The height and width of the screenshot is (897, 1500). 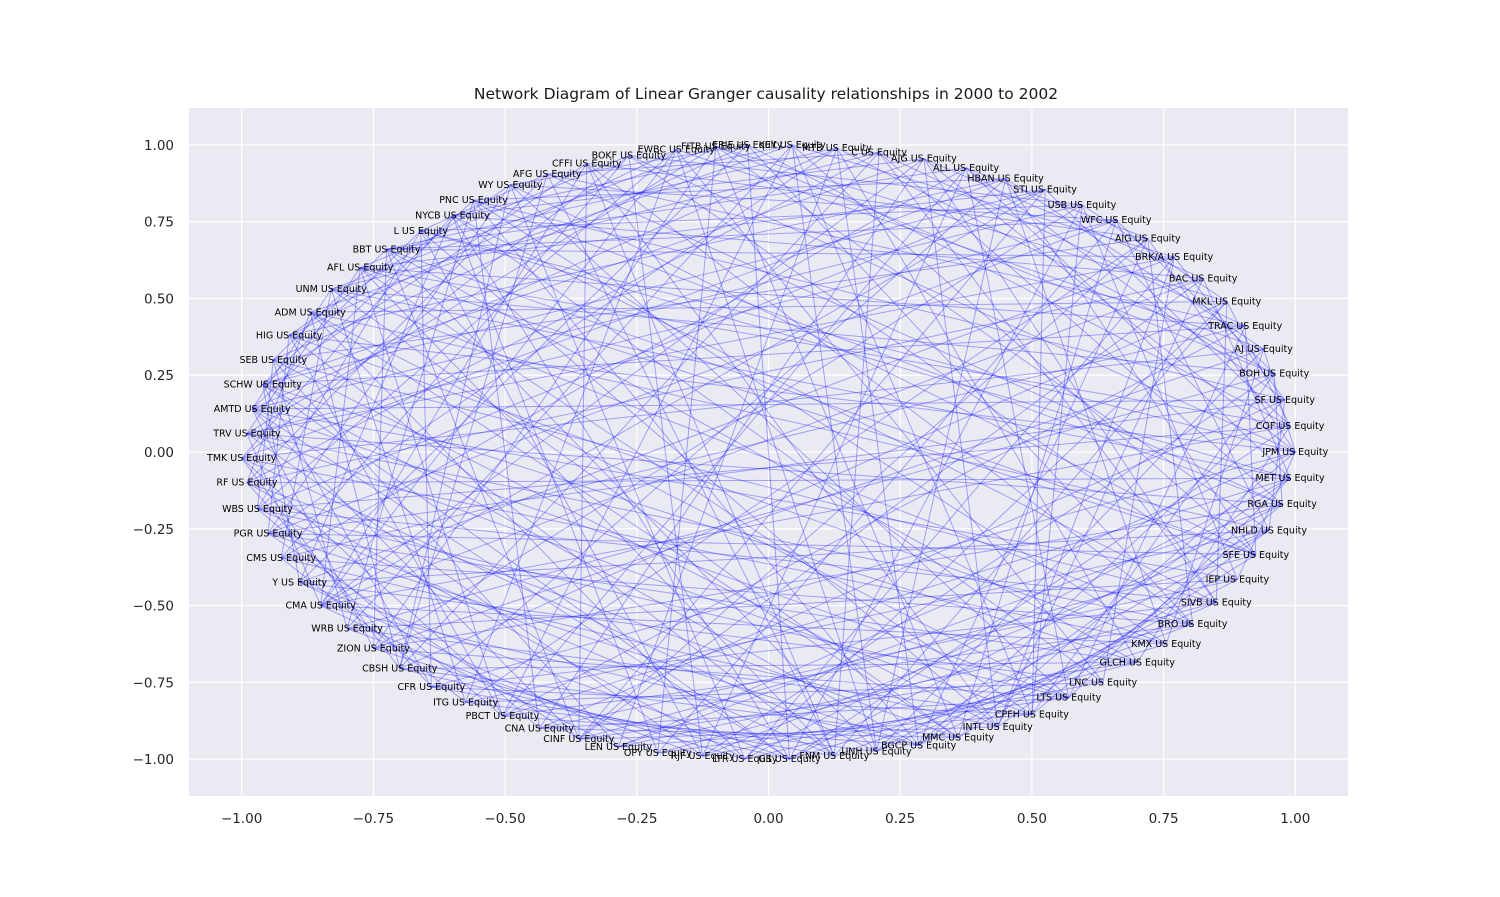 I want to click on node-label: NHLD US Equity, so click(x=1269, y=530).